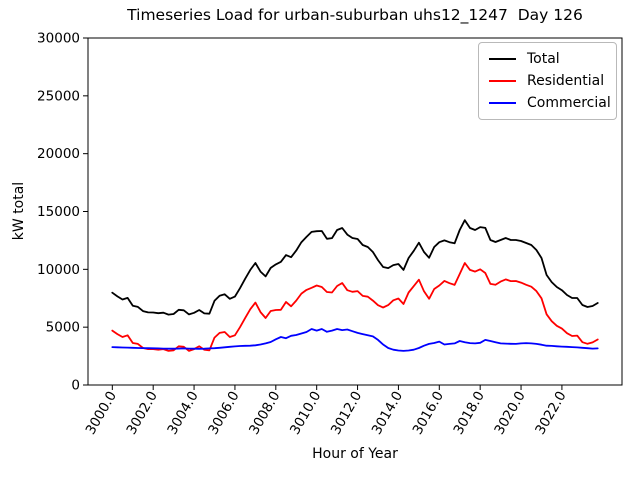 The image size is (640, 480). I want to click on x-axis-label: Hour of Year, so click(355, 454).